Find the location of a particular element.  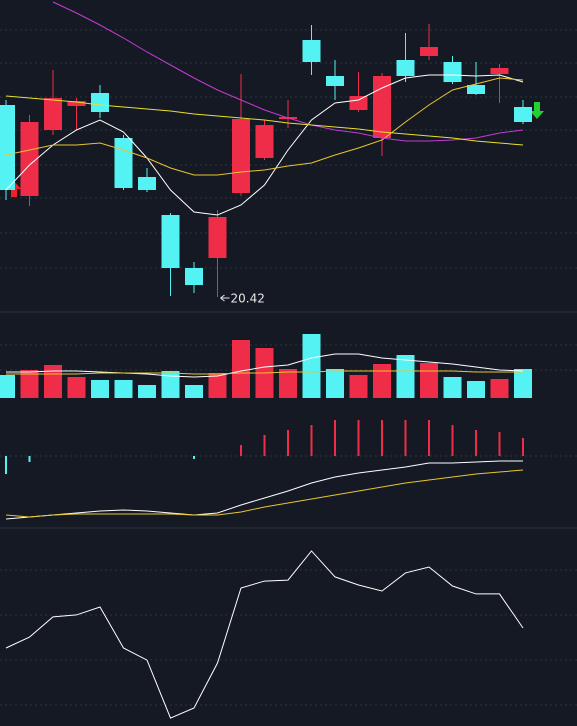

annotation-arrowhead is located at coordinates (222, 298).